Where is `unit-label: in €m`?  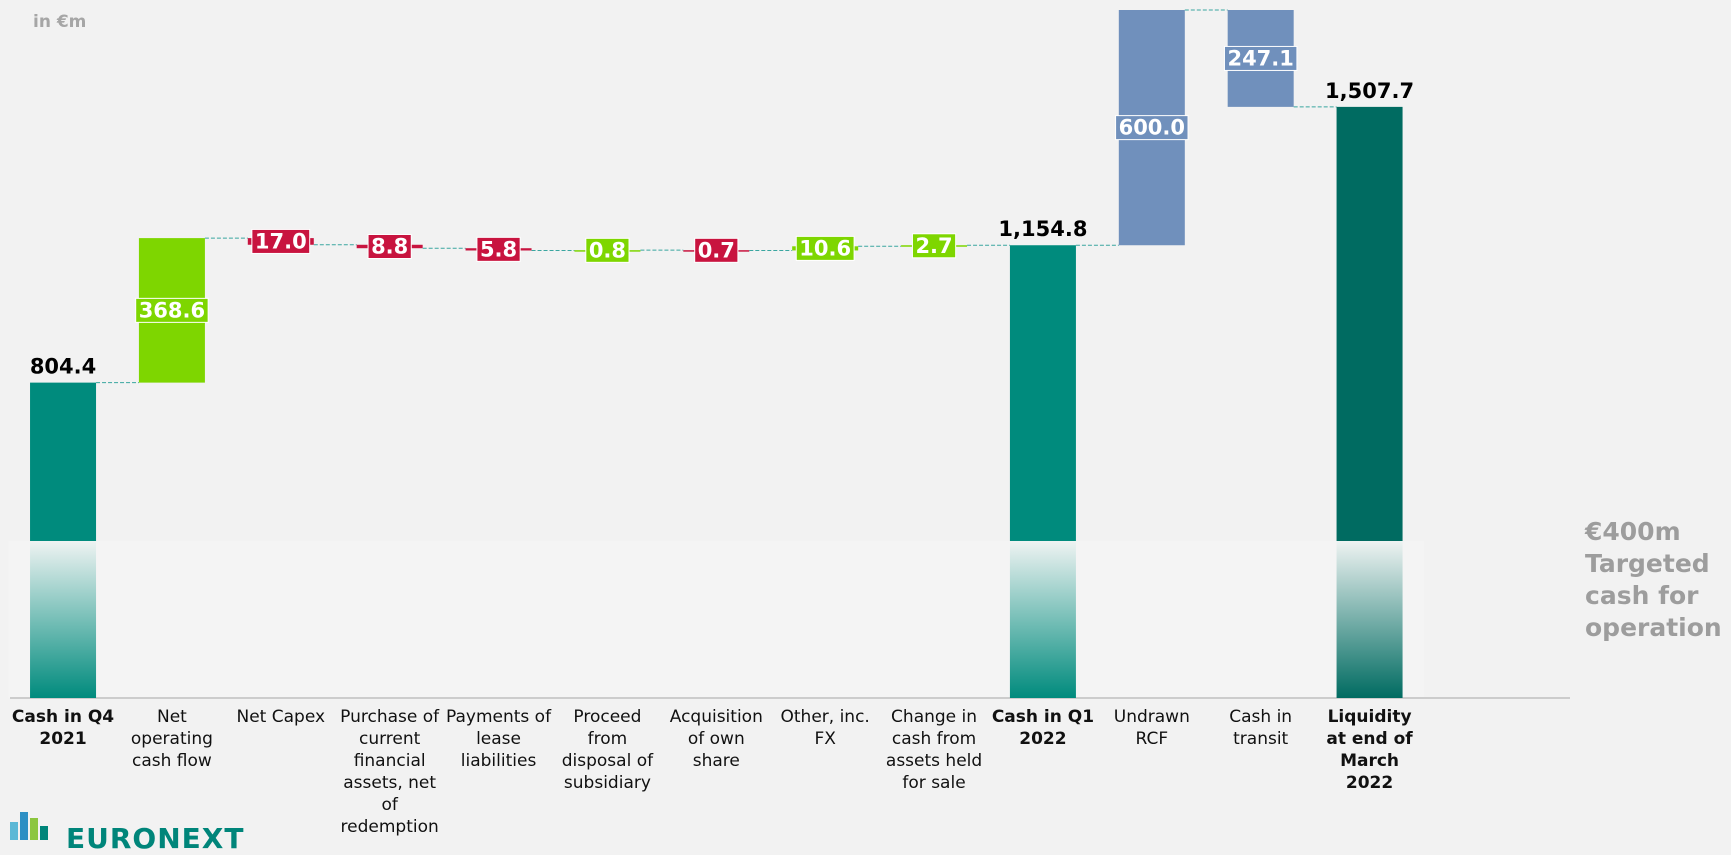 unit-label: in €m is located at coordinates (60, 22).